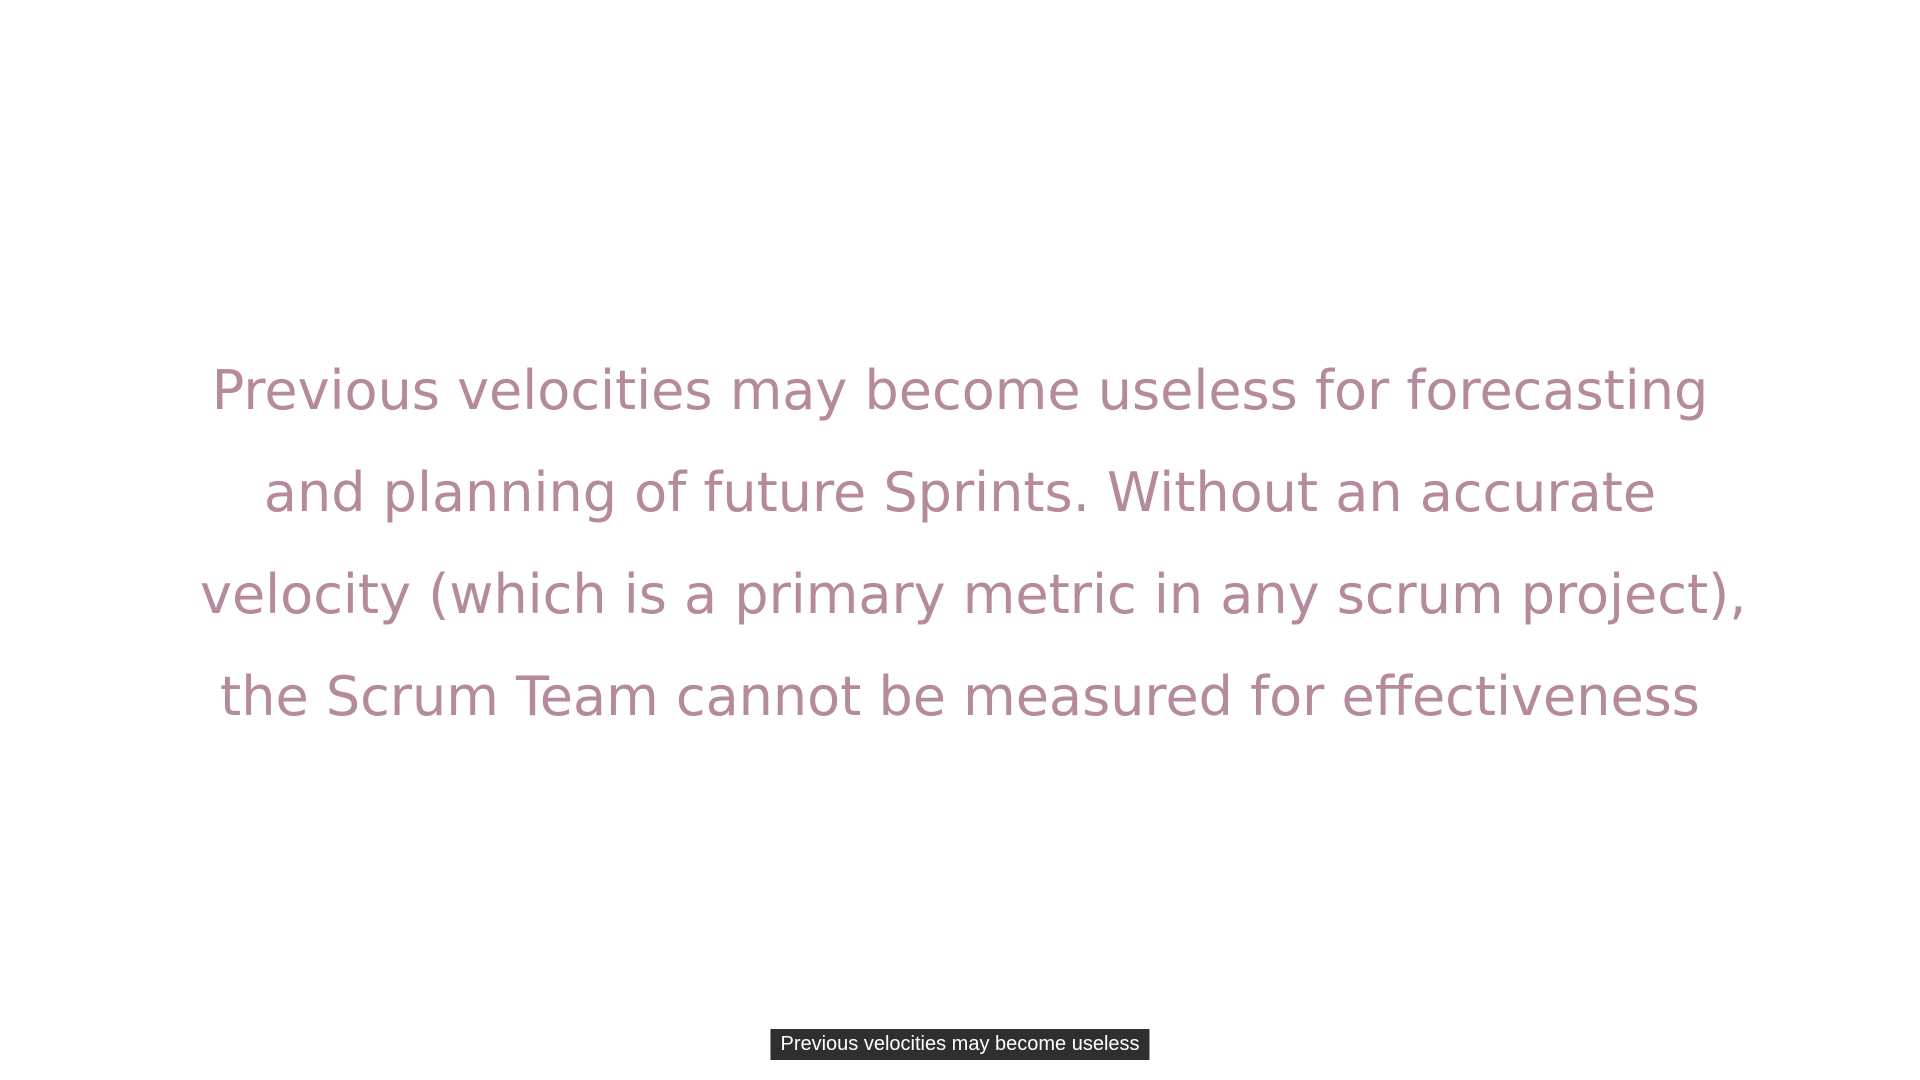 This screenshot has height=1080, width=1920. What do you see at coordinates (960, 1044) in the screenshot?
I see `subtitle-caption: Previous velocities may become useless` at bounding box center [960, 1044].